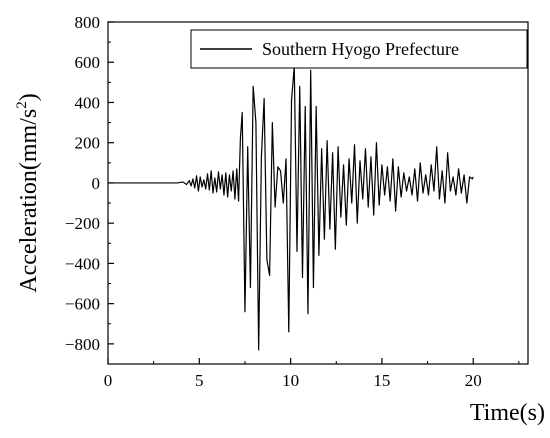 The height and width of the screenshot is (438, 550). What do you see at coordinates (88, 143) in the screenshot?
I see `y-tick-label: 200` at bounding box center [88, 143].